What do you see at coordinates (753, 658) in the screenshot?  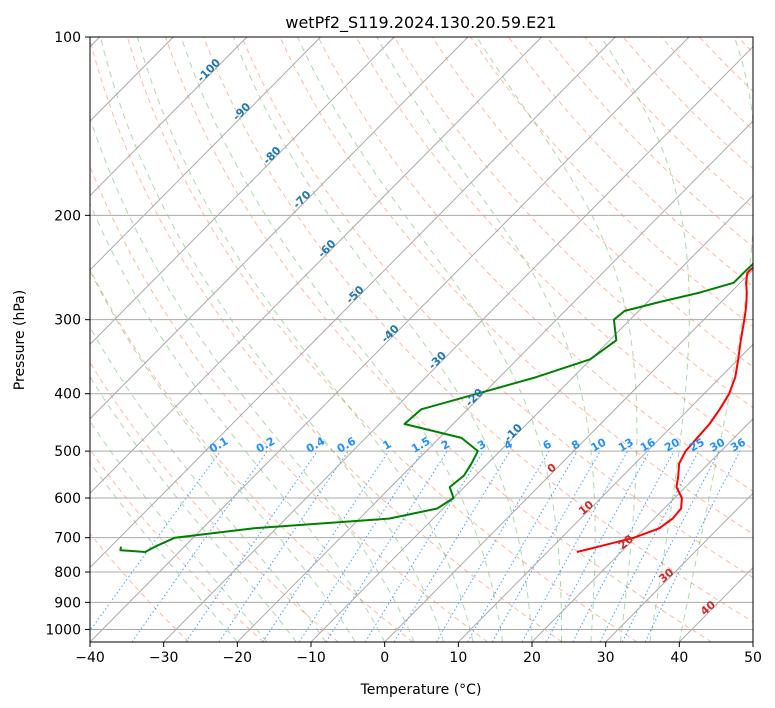 I see `x-tick-label: 50` at bounding box center [753, 658].